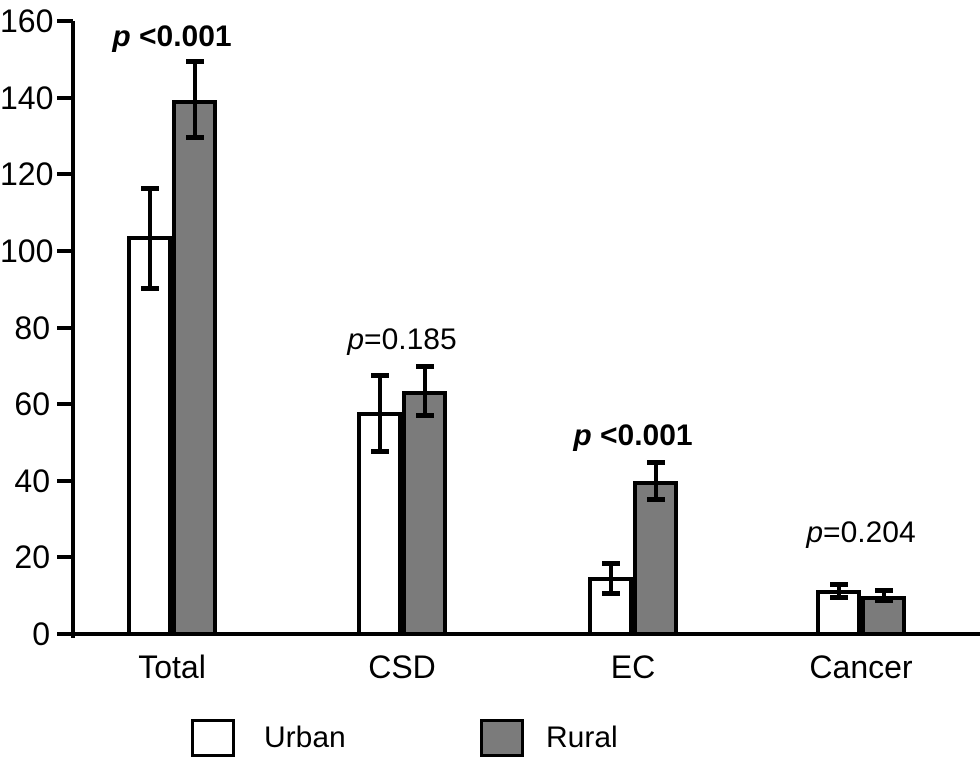 Image resolution: width=980 pixels, height=761 pixels. What do you see at coordinates (402, 667) in the screenshot?
I see `x-category-label-csd: CSD` at bounding box center [402, 667].